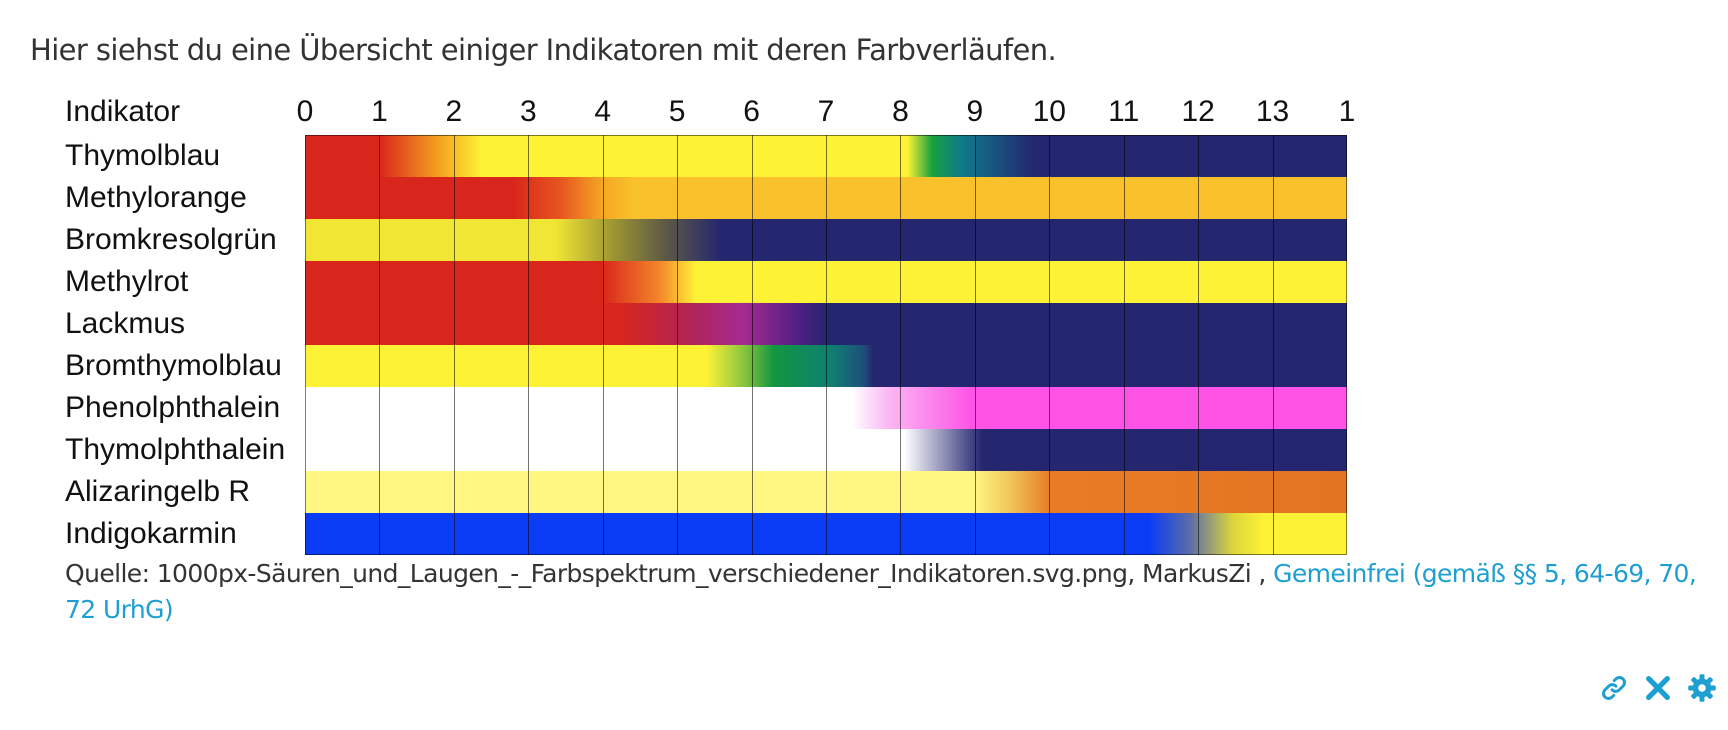 This screenshot has height=730, width=1728. I want to click on indicator-name: Thymolphthalein, so click(175, 449).